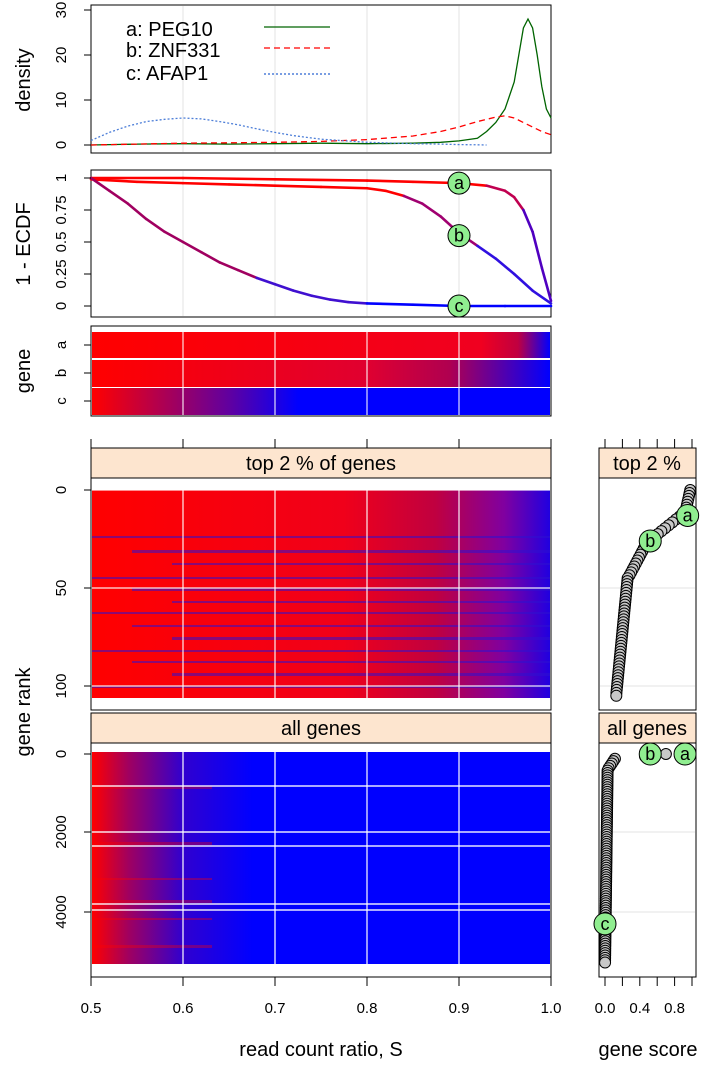 The image size is (720, 1080). Describe the element at coordinates (61, 178) in the screenshot. I see `ecdf-ytick-label-4: 1` at that location.